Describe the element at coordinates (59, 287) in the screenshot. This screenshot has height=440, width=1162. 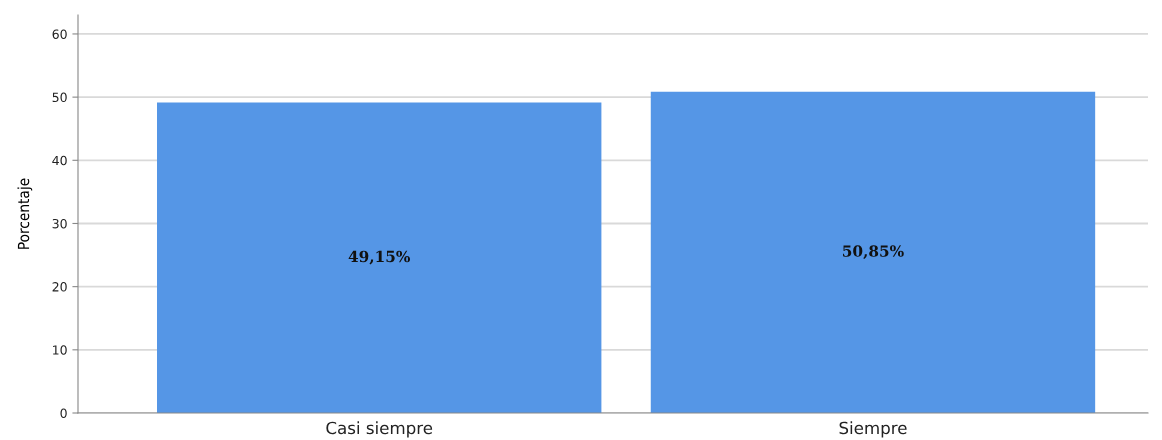
I see `y-tick-label: 20` at that location.